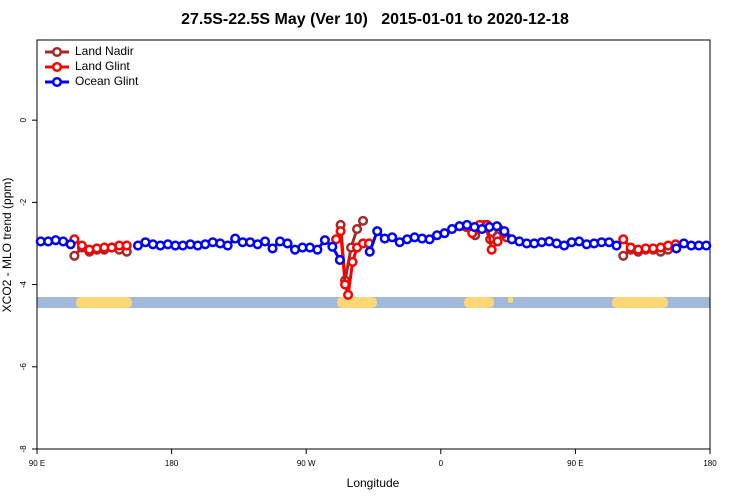 Image resolution: width=750 pixels, height=500 pixels. I want to click on map-strip, so click(373, 302).